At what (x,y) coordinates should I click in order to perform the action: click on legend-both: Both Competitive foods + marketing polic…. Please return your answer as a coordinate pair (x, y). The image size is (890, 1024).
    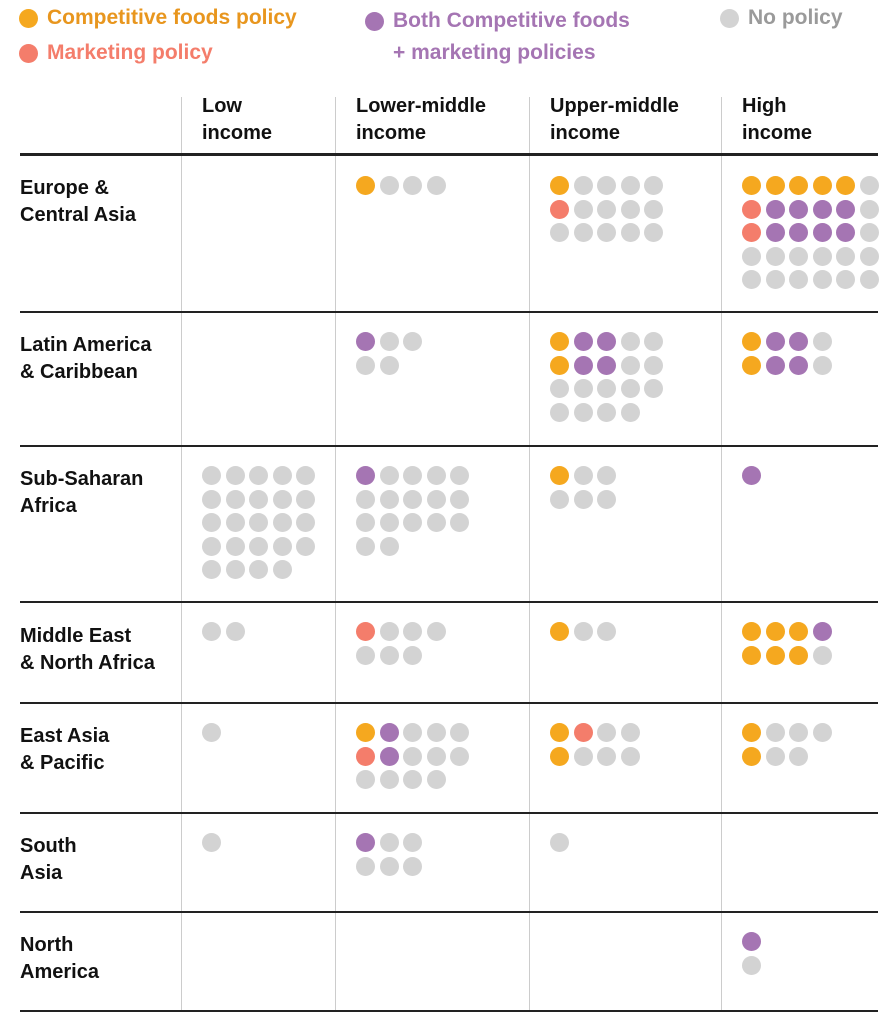
    Looking at the image, I should click on (497, 37).